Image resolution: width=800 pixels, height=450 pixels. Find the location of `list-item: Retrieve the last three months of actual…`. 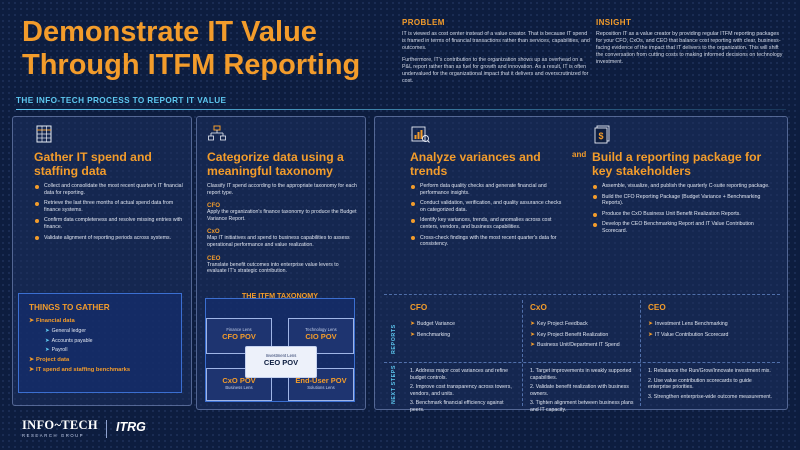

list-item: Retrieve the last three months of actual… is located at coordinates (109, 206).